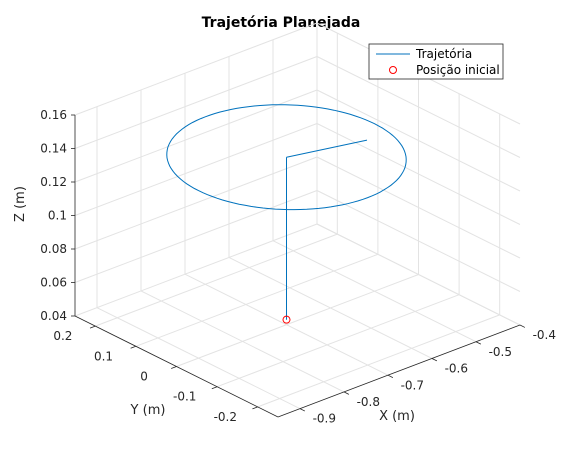 This screenshot has width=570, height=450. Describe the element at coordinates (103, 356) in the screenshot. I see `y-tick-label-3: 0.1` at that location.